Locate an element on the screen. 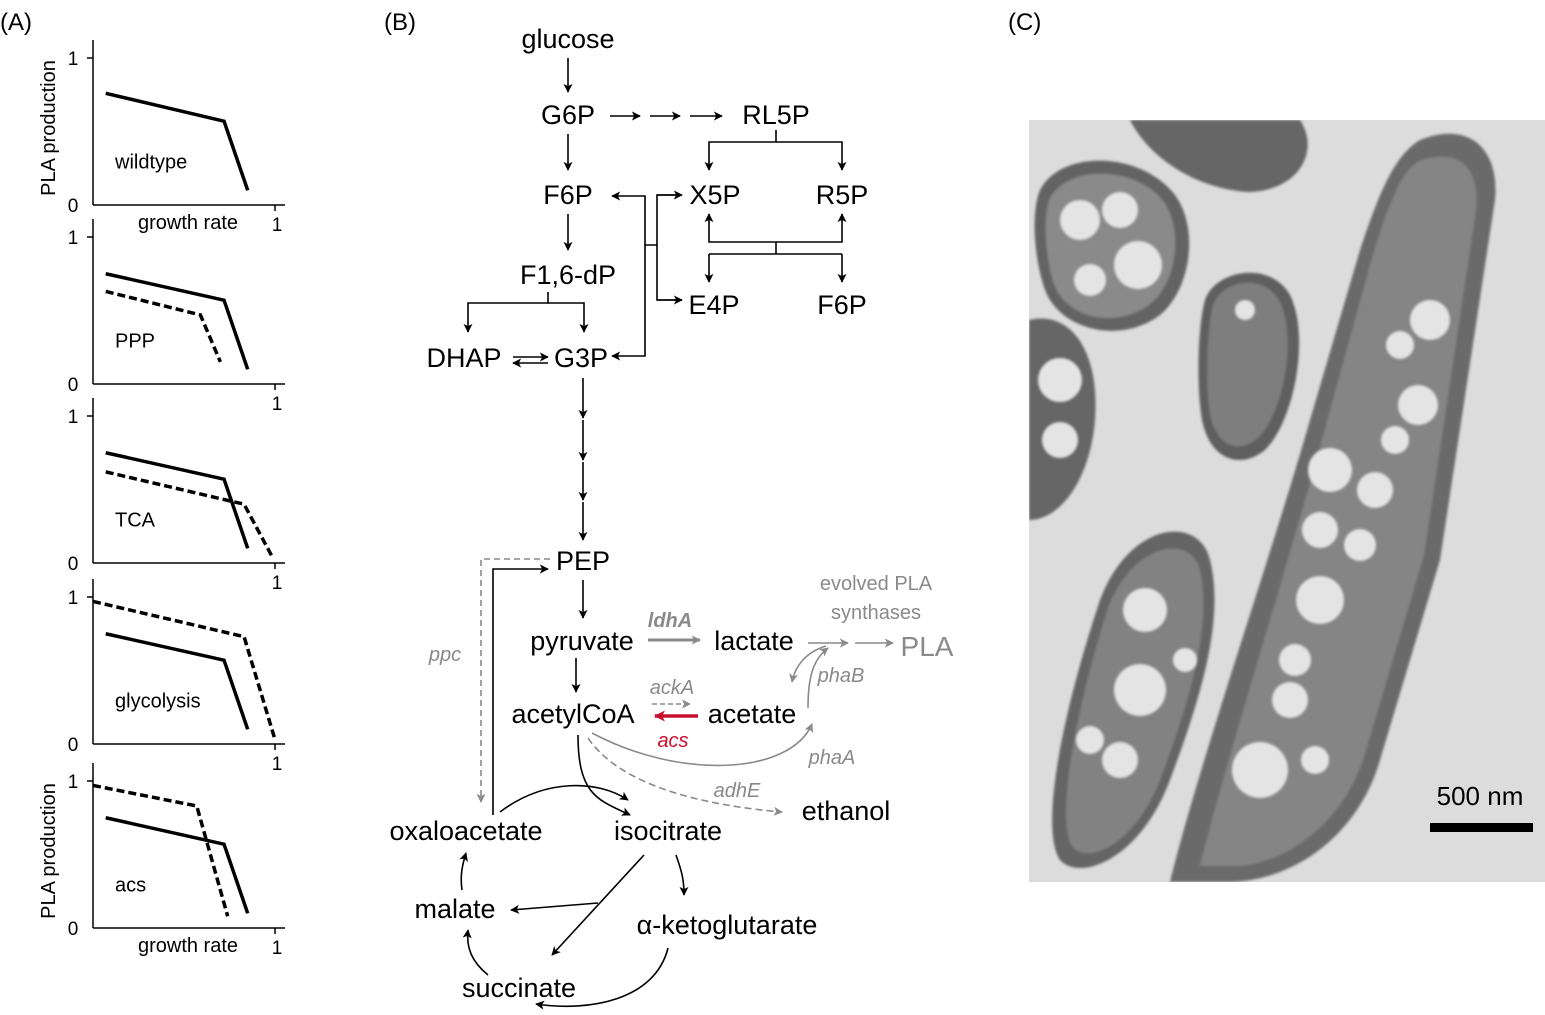  node-pla: PLA is located at coordinates (927, 646).